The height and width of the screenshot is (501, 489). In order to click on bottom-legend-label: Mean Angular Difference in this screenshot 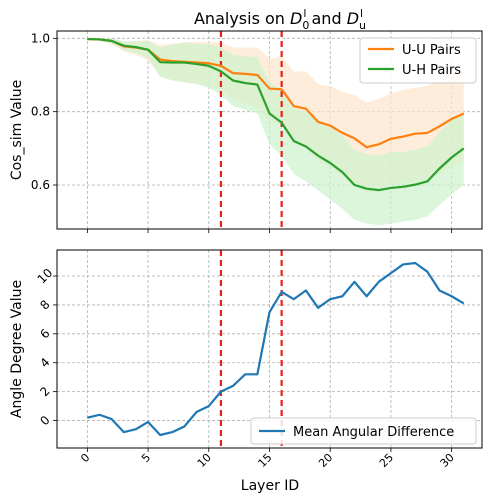, I will do `click(373, 432)`.